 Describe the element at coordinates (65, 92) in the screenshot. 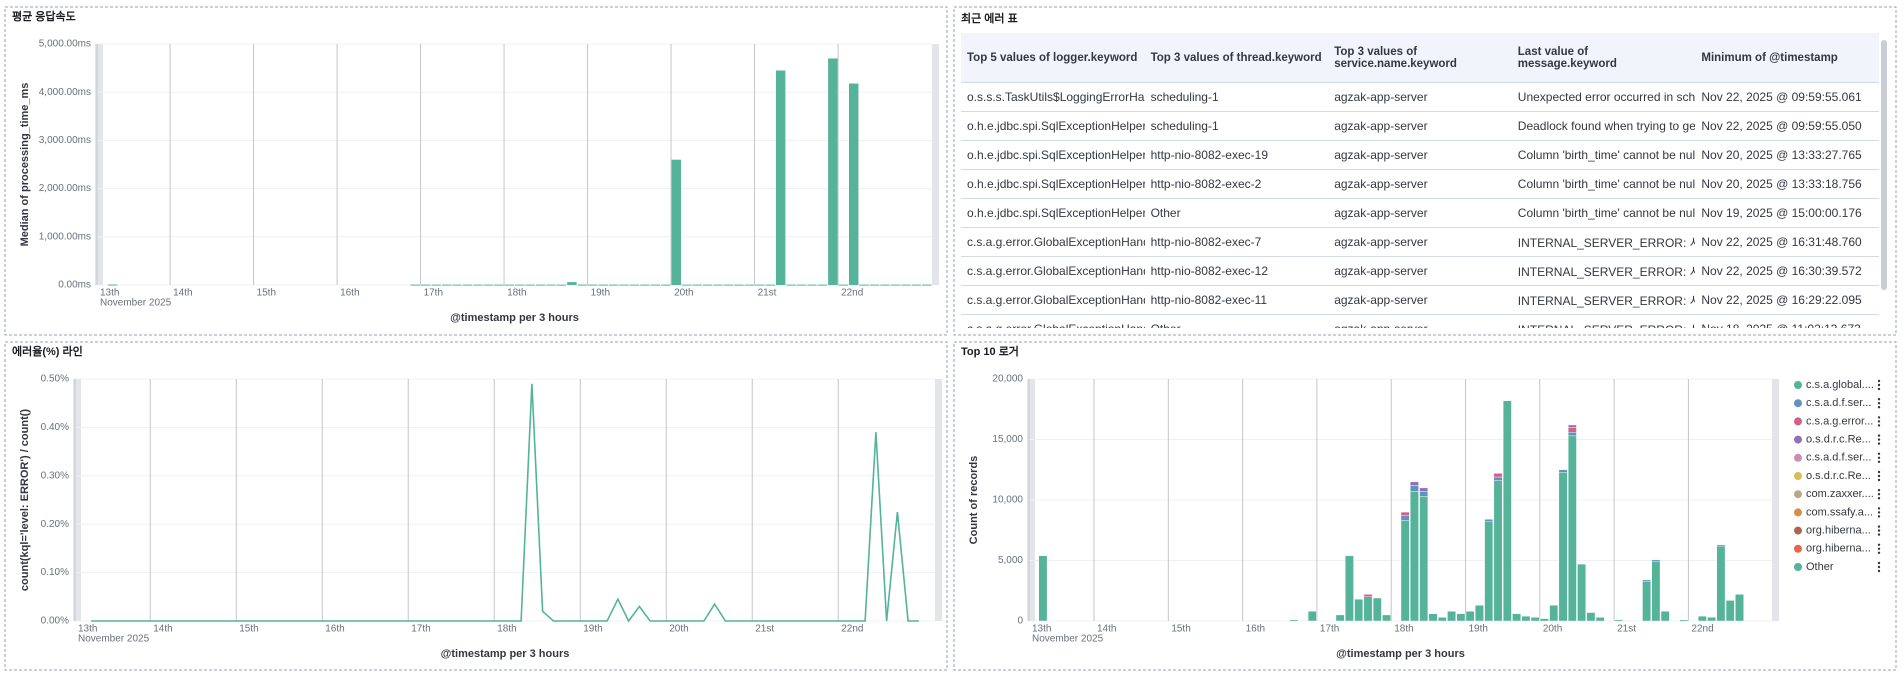

I see `y-tick-label: 4,000.00ms` at that location.